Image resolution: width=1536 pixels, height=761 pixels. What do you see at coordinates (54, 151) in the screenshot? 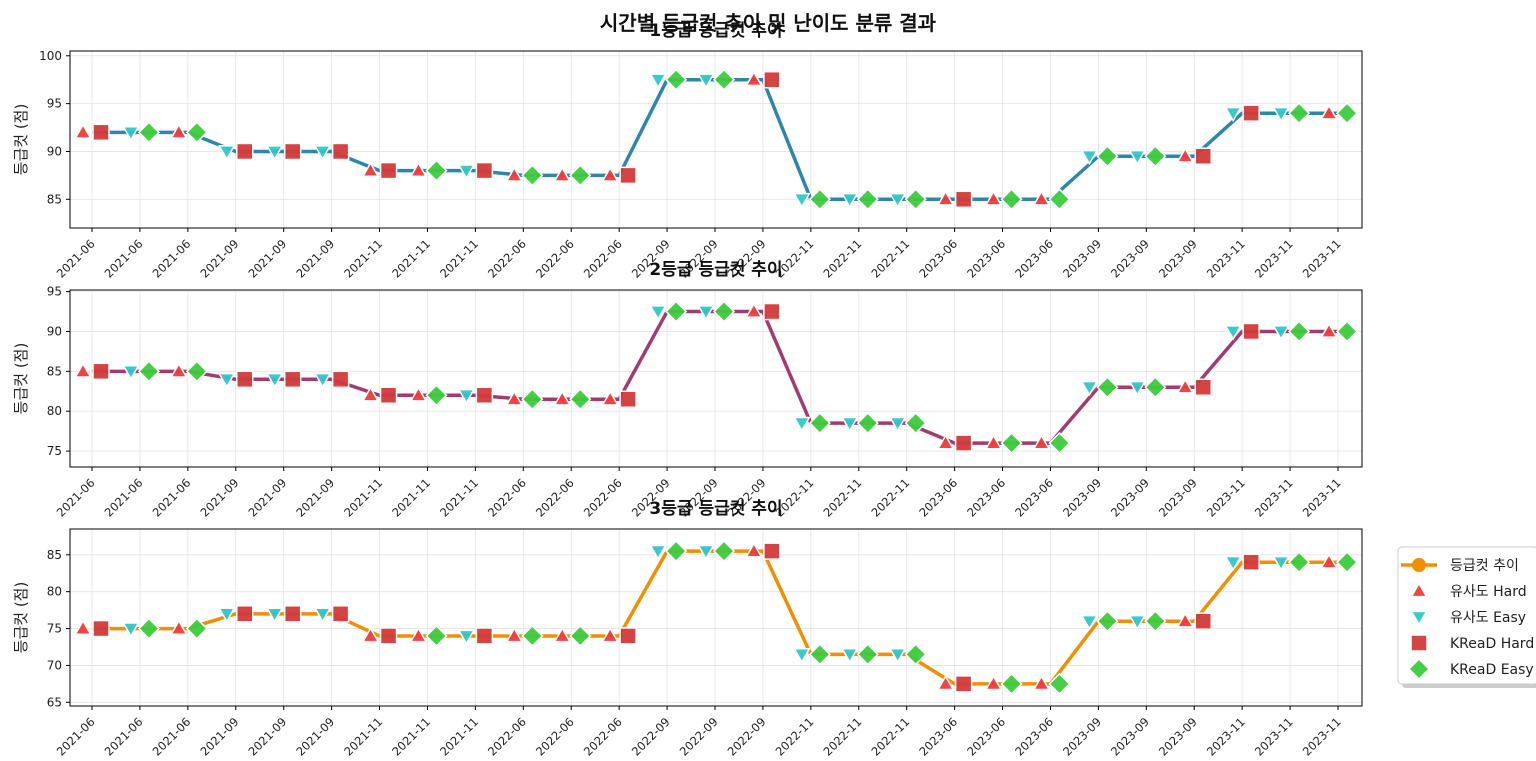
I see `y-tick-label: 90` at bounding box center [54, 151].